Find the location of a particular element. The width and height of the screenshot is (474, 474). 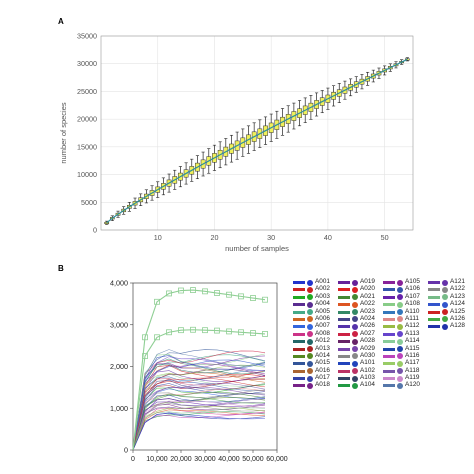

legend-label: A120 is located at coordinates (412, 385).